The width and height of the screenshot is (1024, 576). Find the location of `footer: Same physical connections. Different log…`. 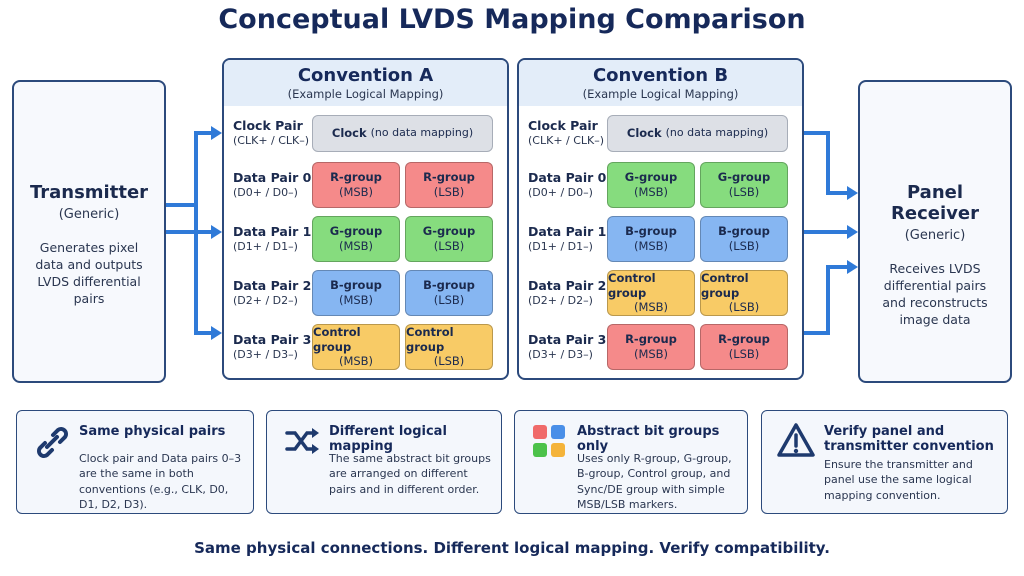

footer: Same physical connections. Different log… is located at coordinates (512, 548).